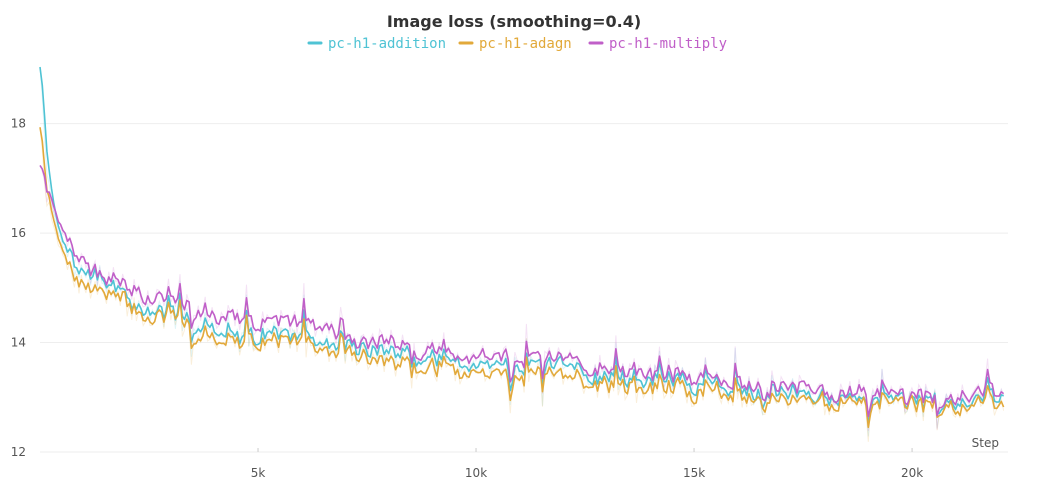  I want to click on legend-label: pc-h1-addition, so click(387, 44).